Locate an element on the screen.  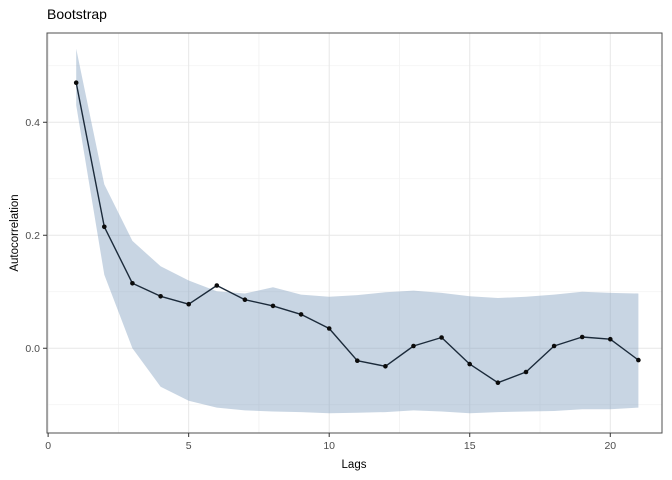
x-tick-label: 0 is located at coordinates (48, 446).